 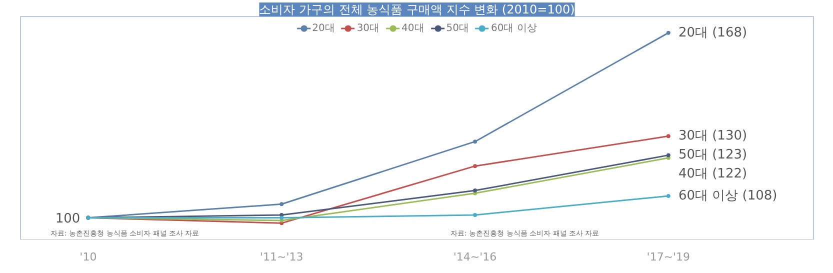 What do you see at coordinates (323, 28) in the screenshot?
I see `legend-label: 20대` at bounding box center [323, 28].